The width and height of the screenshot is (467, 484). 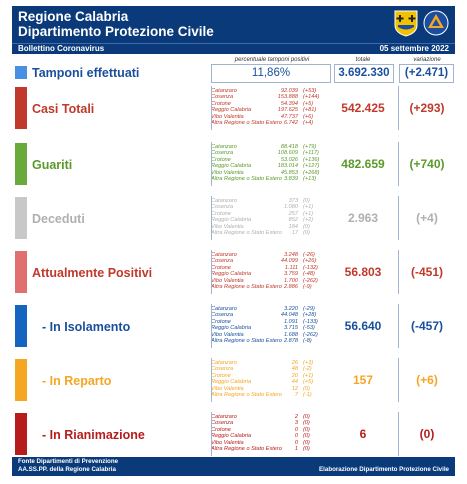 I want to click on province-delta: (+127), so click(x=311, y=166).